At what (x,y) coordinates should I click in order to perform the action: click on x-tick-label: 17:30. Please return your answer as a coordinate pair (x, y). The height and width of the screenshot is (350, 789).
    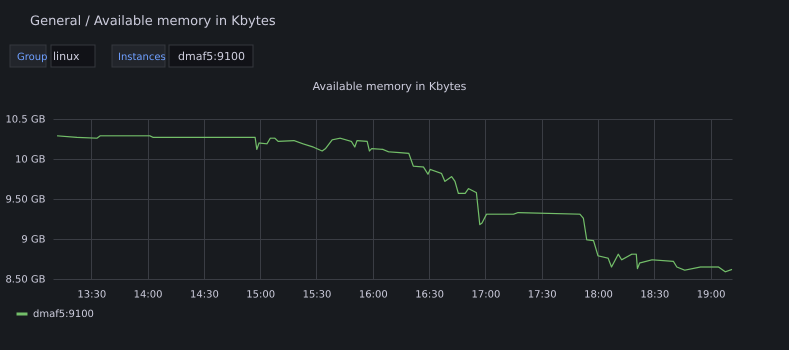
    Looking at the image, I should click on (542, 295).